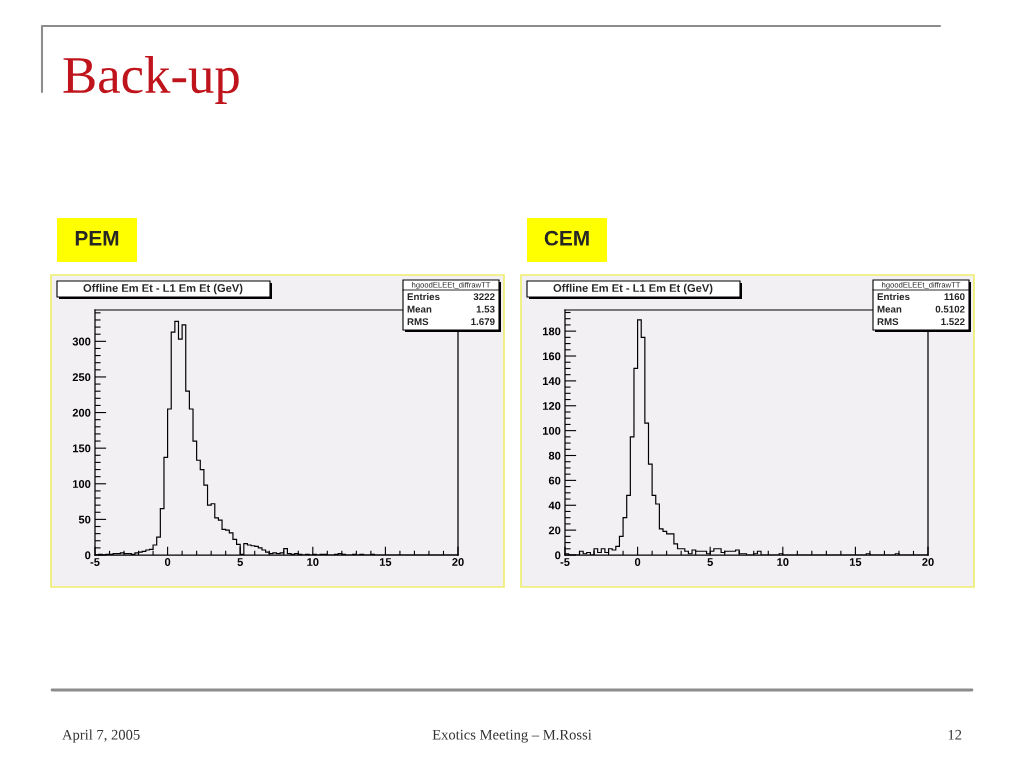  What do you see at coordinates (955, 734) in the screenshot?
I see `text: 12` at bounding box center [955, 734].